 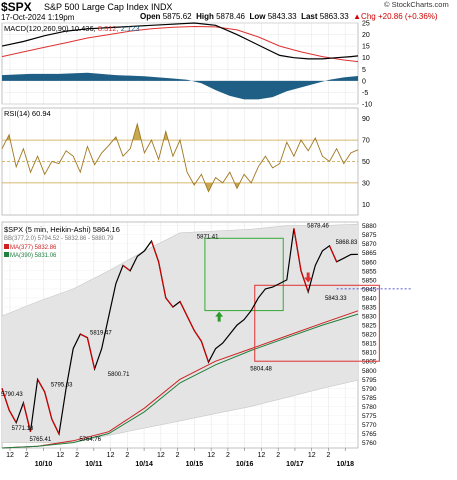 I want to click on price-ytick-label: 5760, so click(x=369, y=443).